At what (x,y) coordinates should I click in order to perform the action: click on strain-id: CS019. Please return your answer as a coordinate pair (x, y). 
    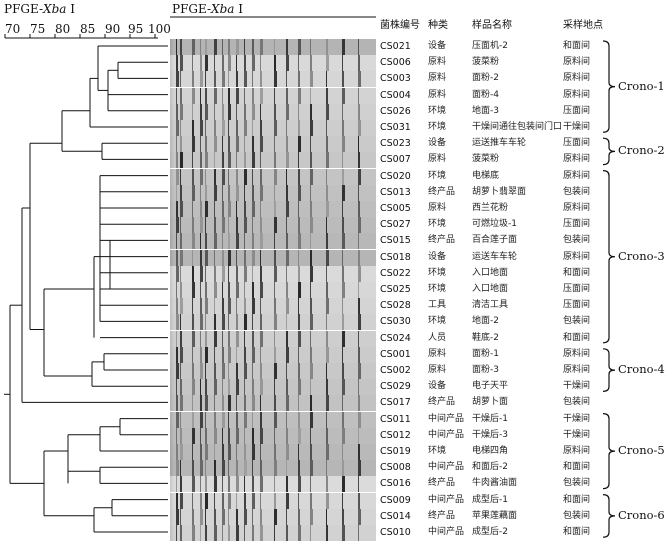
    Looking at the image, I should click on (395, 451).